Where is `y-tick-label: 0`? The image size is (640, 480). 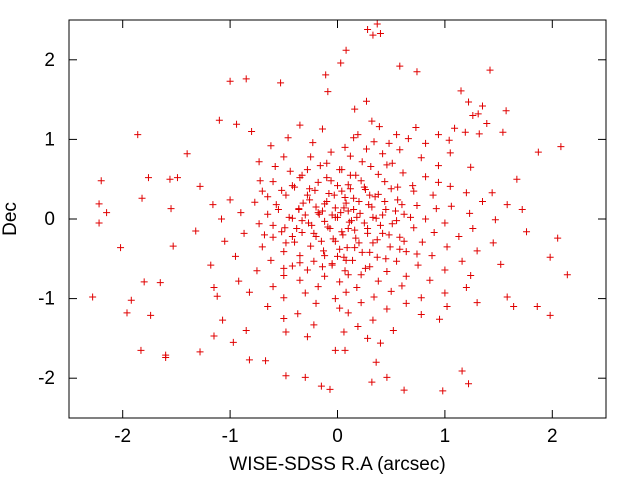
y-tick-label: 0 is located at coordinates (49, 219).